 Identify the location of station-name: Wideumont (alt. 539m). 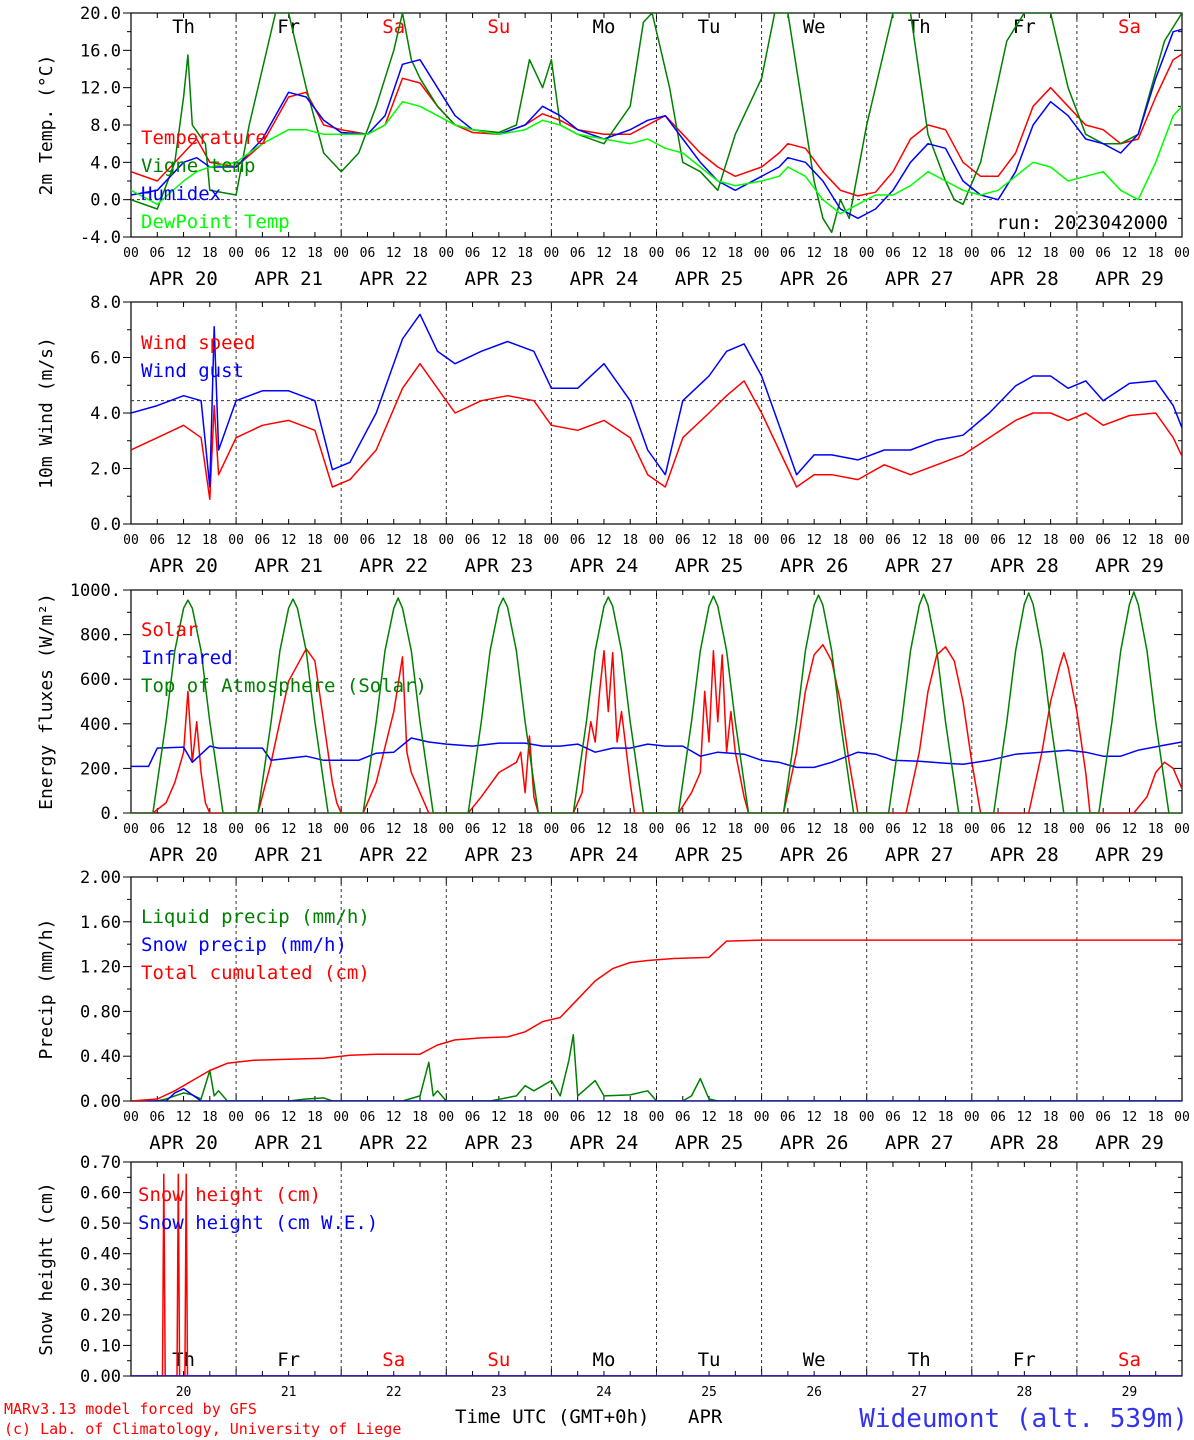
(1023, 1419).